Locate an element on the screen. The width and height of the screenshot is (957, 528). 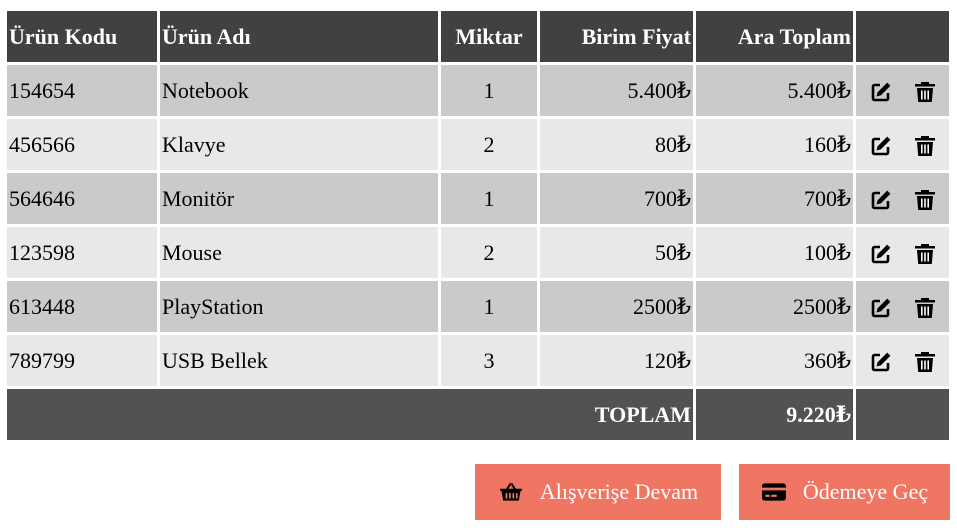
cell-product-code: 154654 is located at coordinates (82, 90).